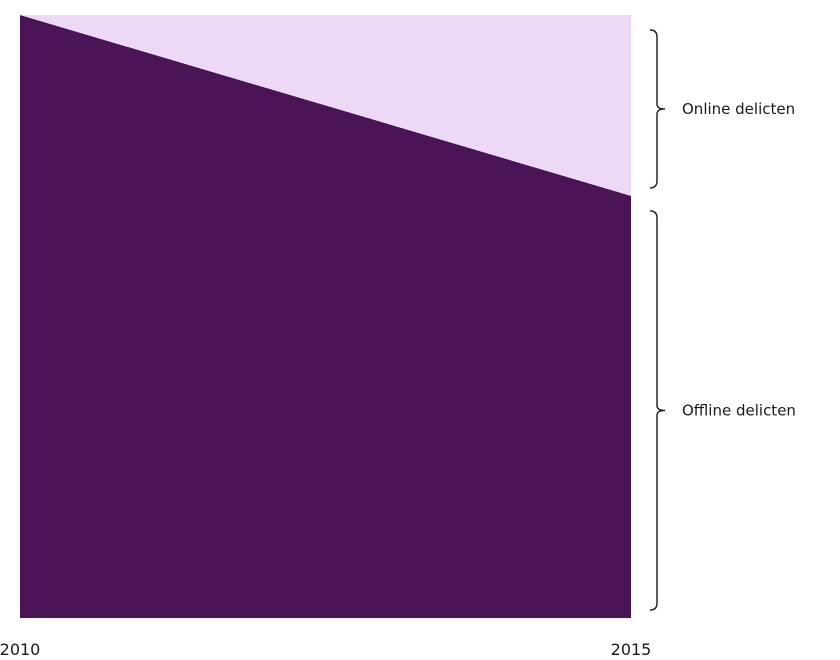 The image size is (840, 660). I want to click on legend-label-online-delicten: Online delicten, so click(738, 109).